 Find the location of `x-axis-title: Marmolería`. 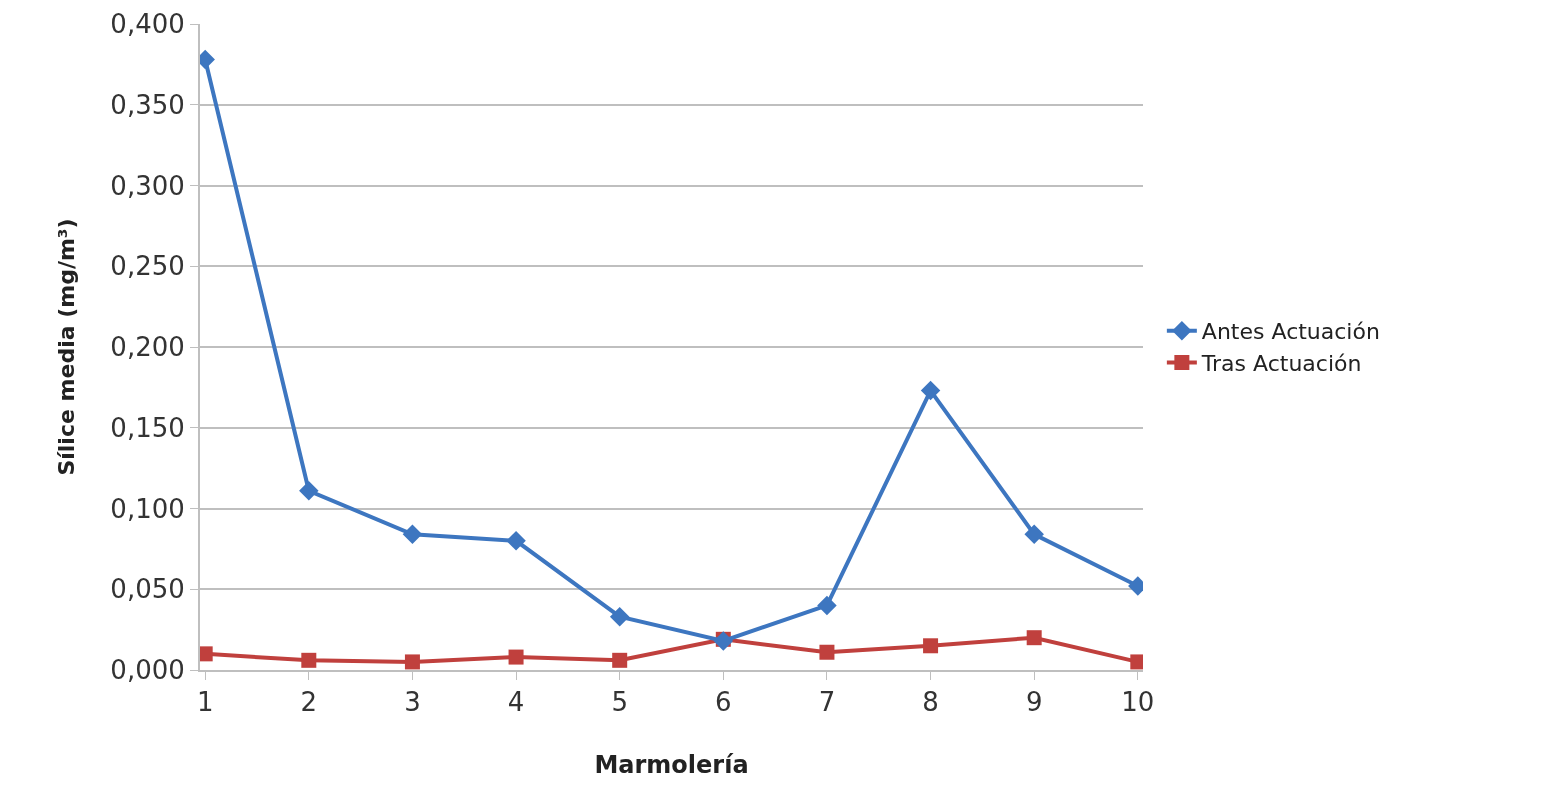

x-axis-title: Marmolería is located at coordinates (671, 765).